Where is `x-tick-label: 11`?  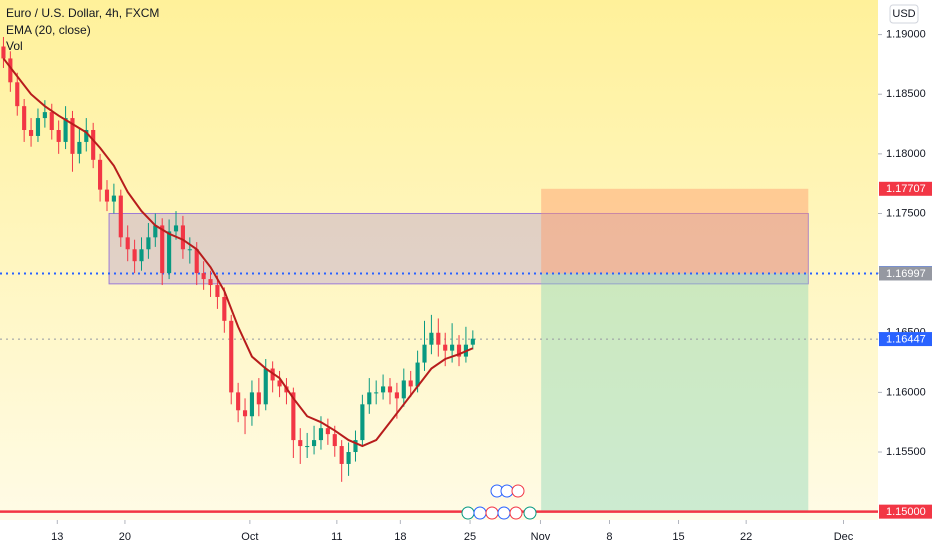
x-tick-label: 11 is located at coordinates (336, 537).